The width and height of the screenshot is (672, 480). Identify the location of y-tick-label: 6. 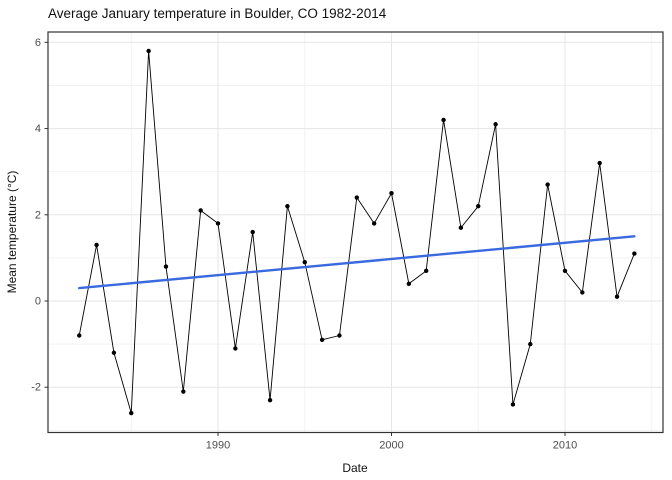
(38, 43).